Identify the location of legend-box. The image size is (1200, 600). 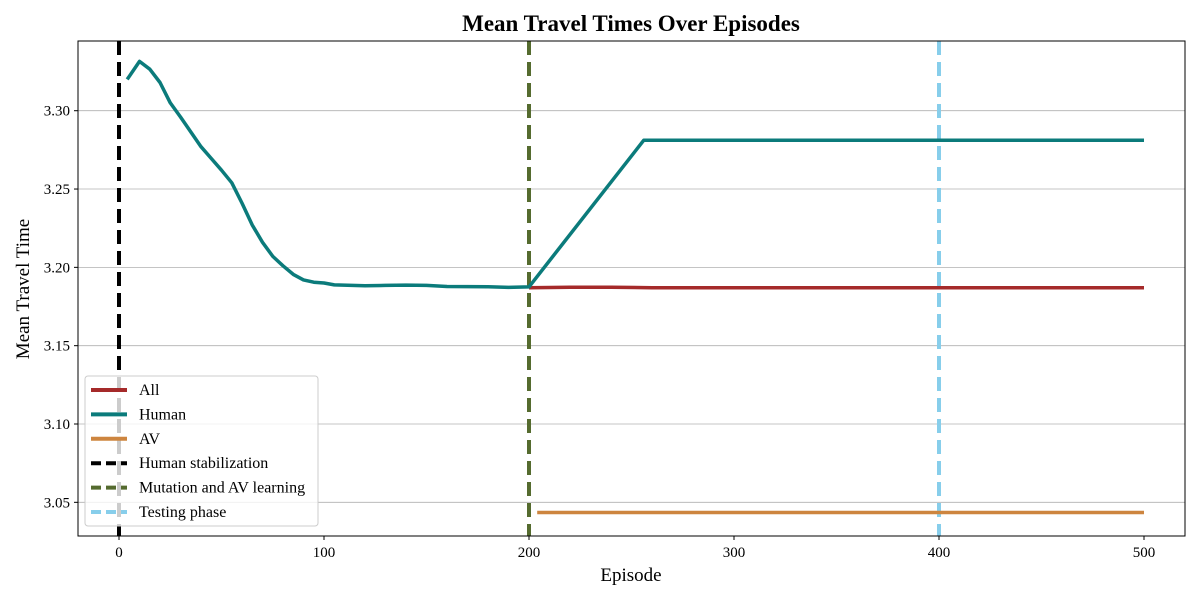
(201, 451).